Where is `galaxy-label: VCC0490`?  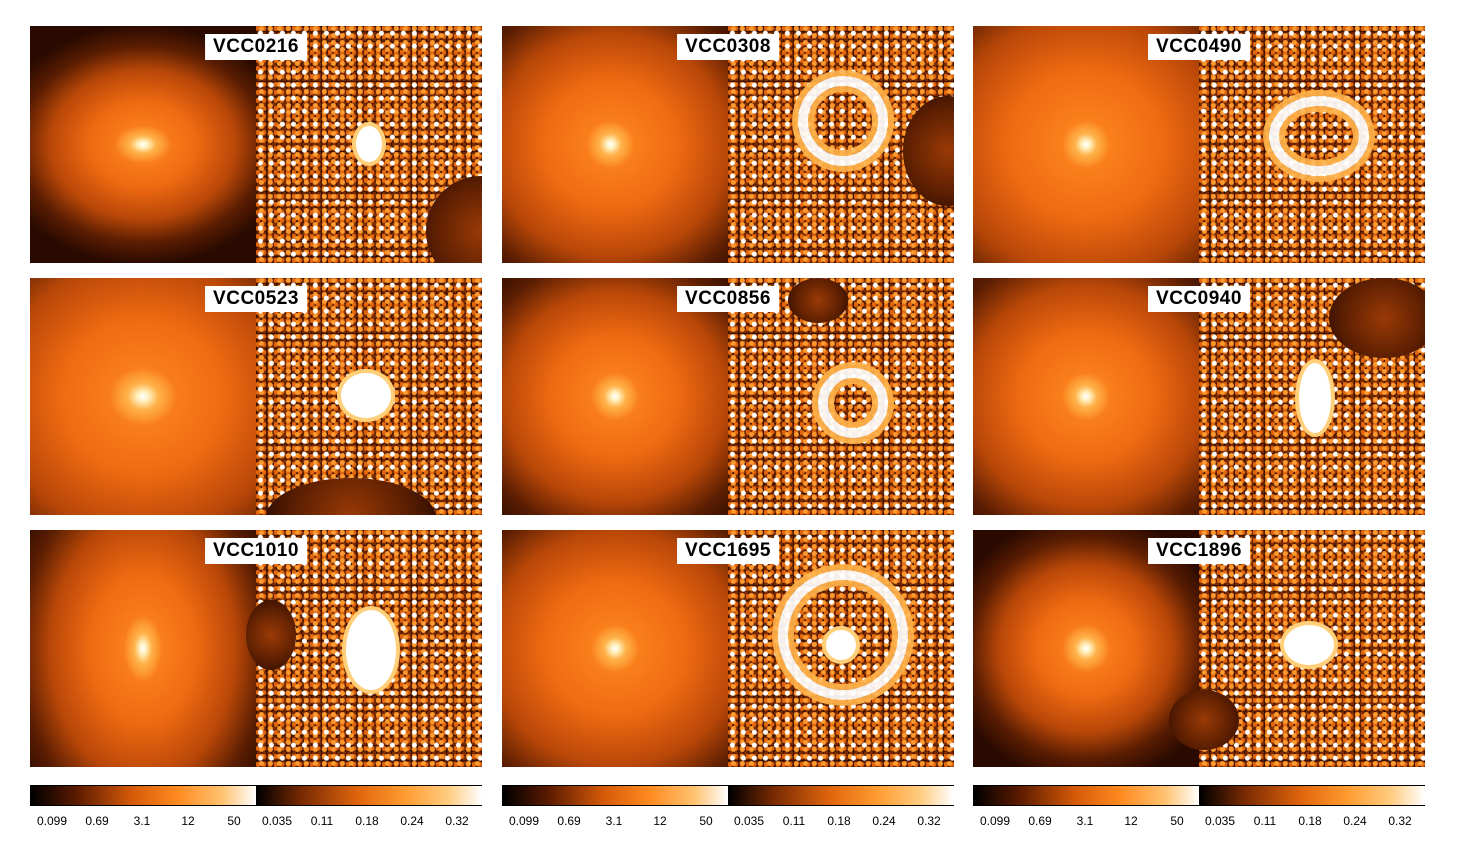
galaxy-label: VCC0490 is located at coordinates (1199, 47).